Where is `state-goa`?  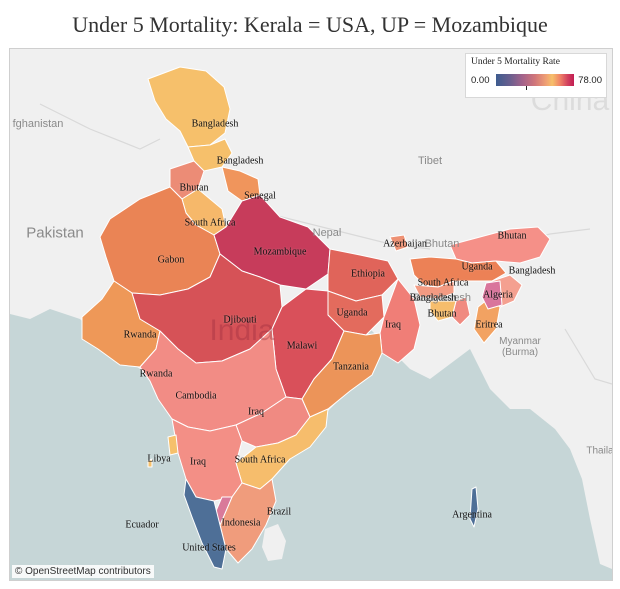
state-goa is located at coordinates (173, 445).